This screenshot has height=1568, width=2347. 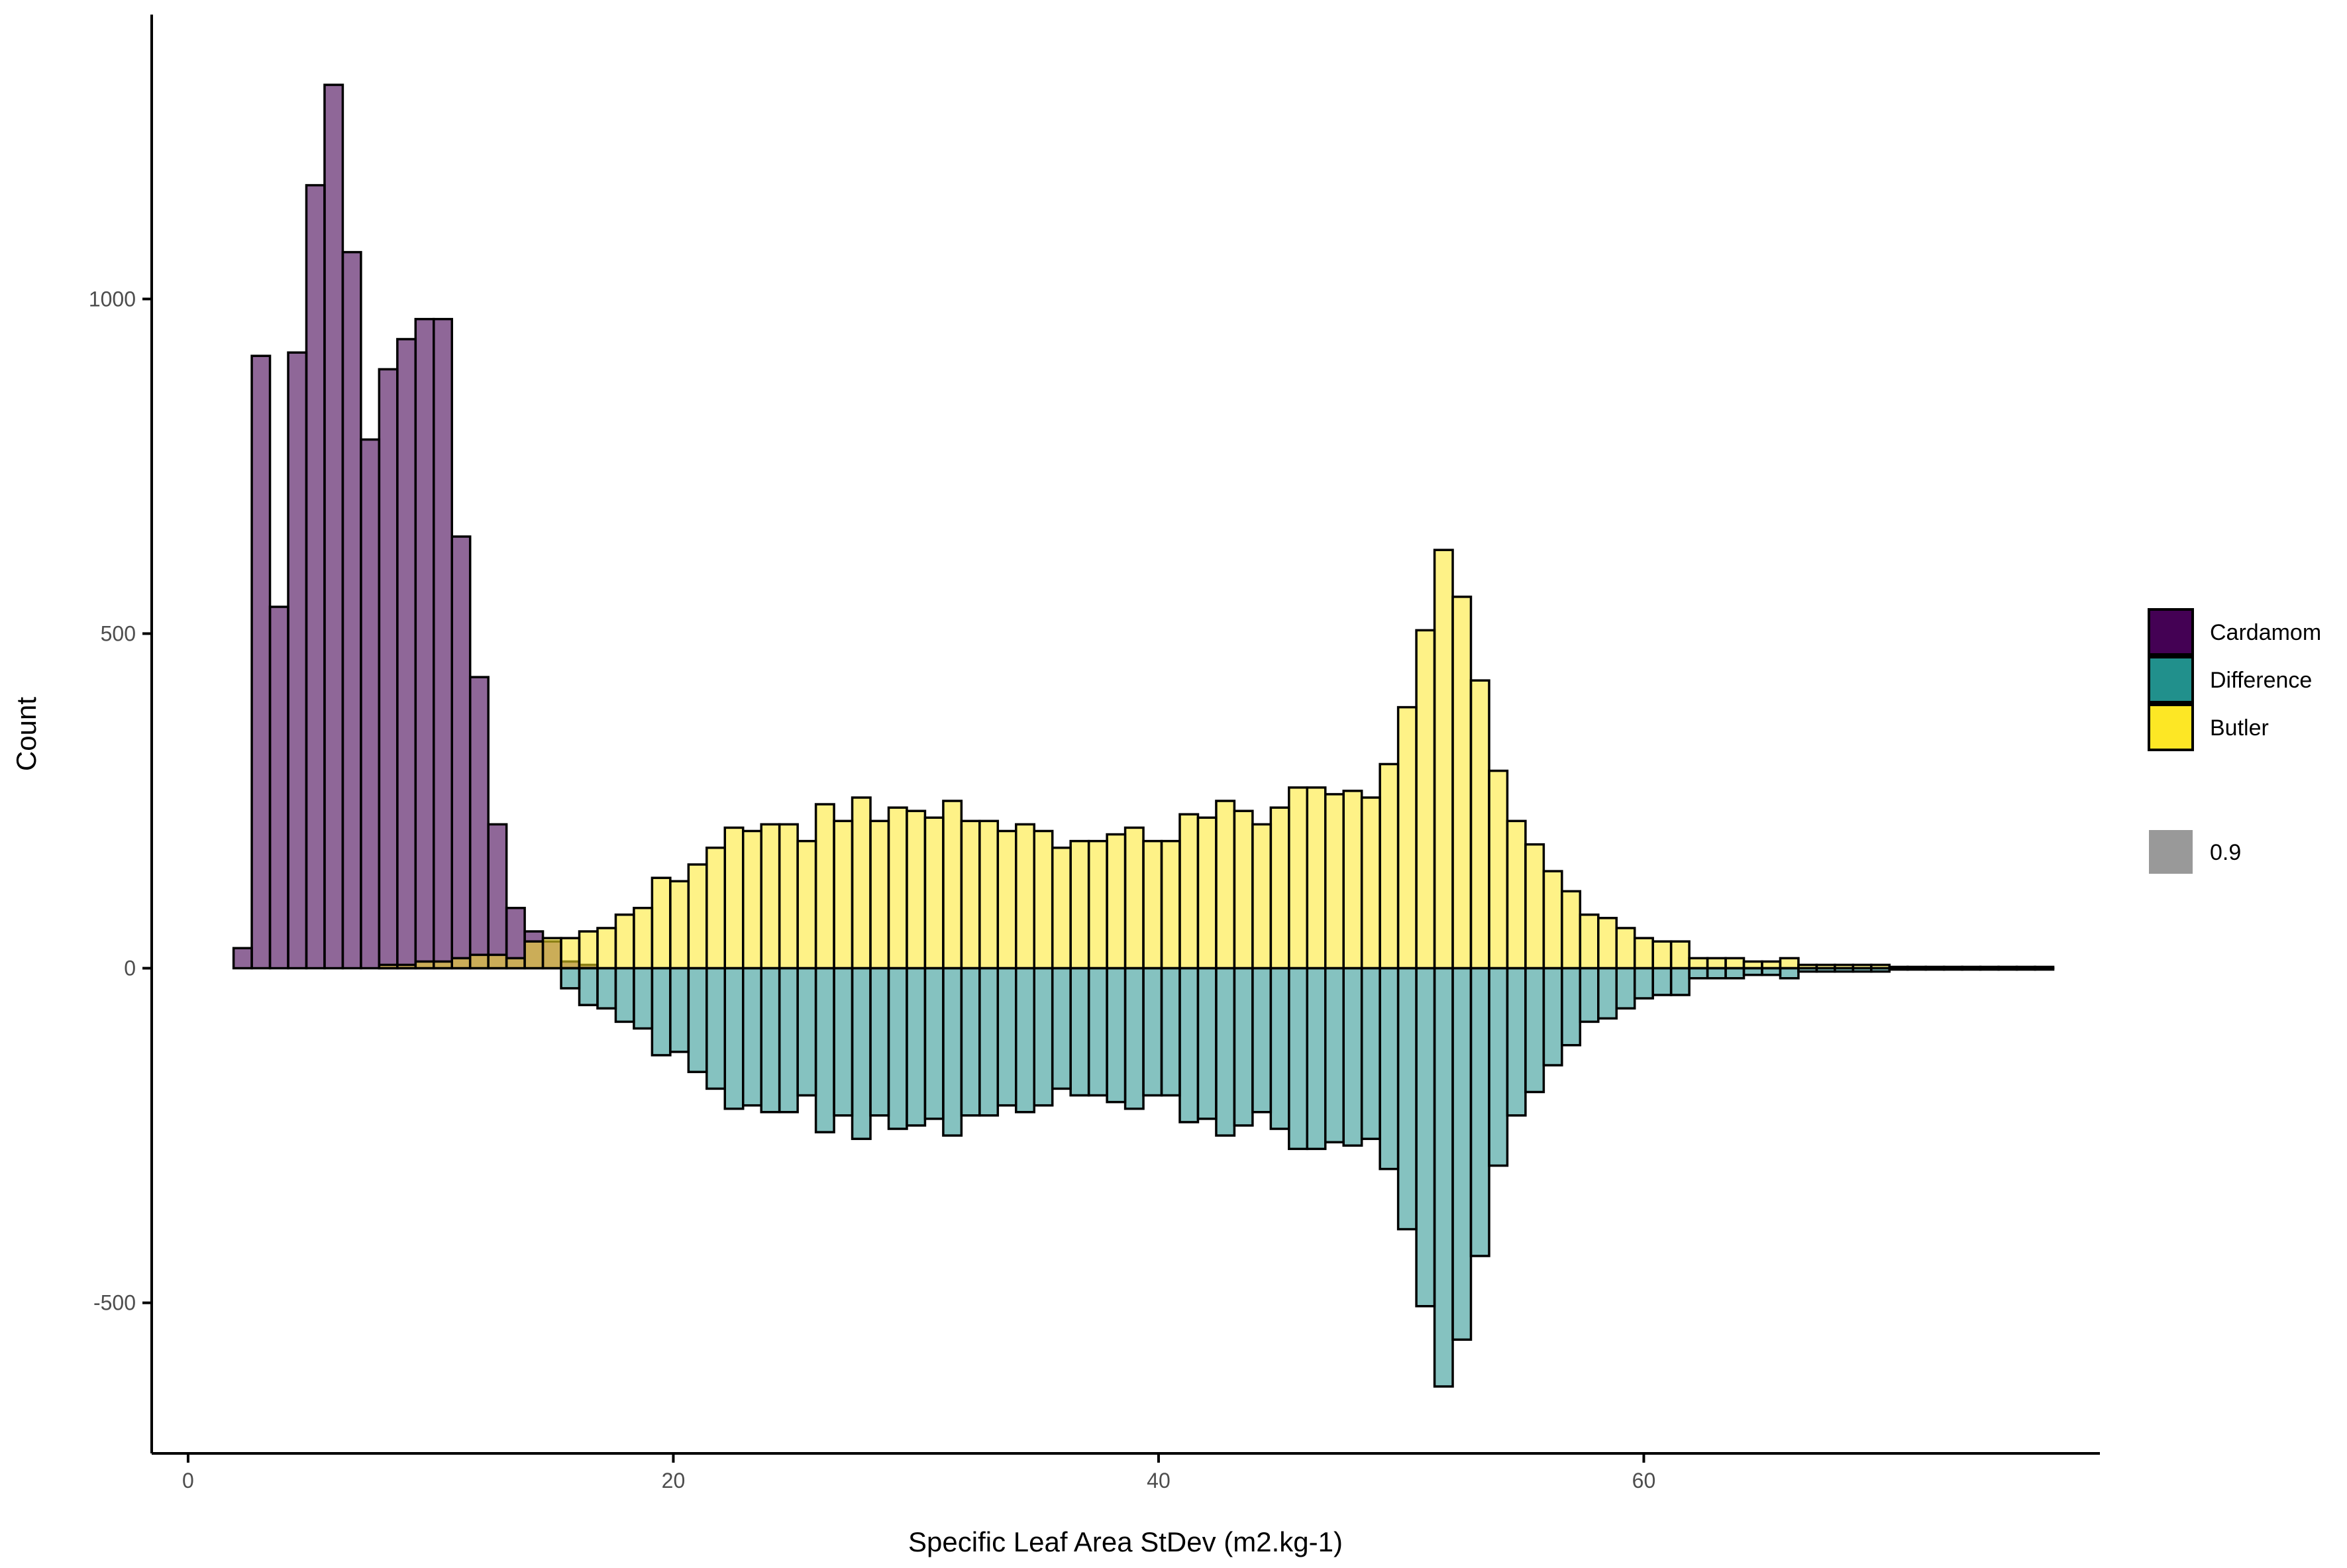 I want to click on legend-key-difference, so click(x=2171, y=680).